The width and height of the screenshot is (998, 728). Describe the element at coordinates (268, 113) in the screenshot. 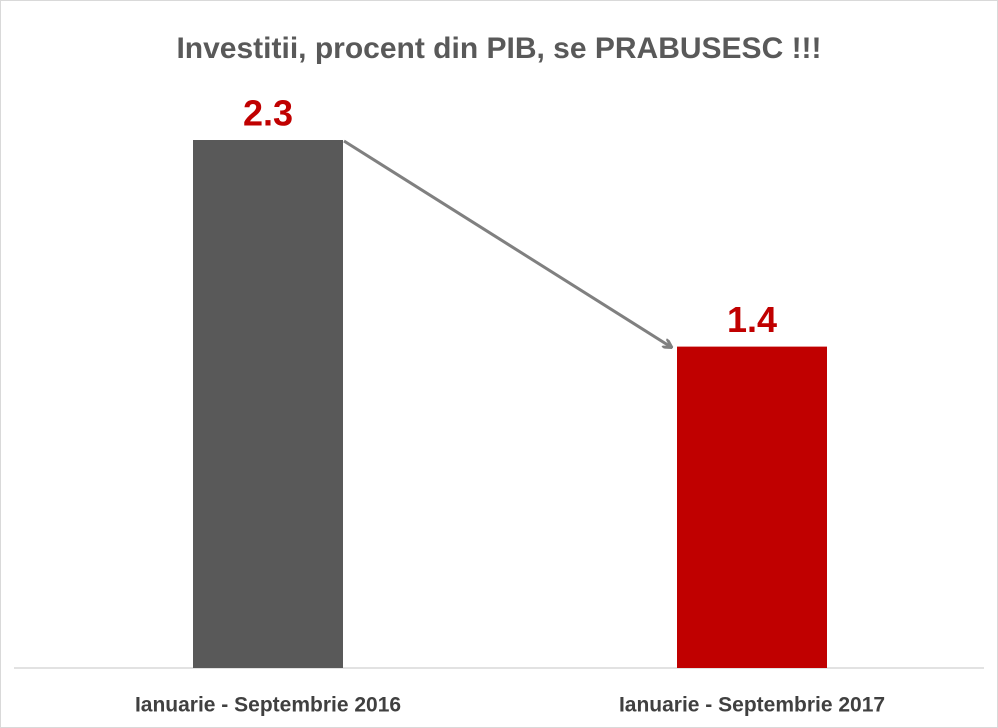

I see `data-label: 2.3` at that location.